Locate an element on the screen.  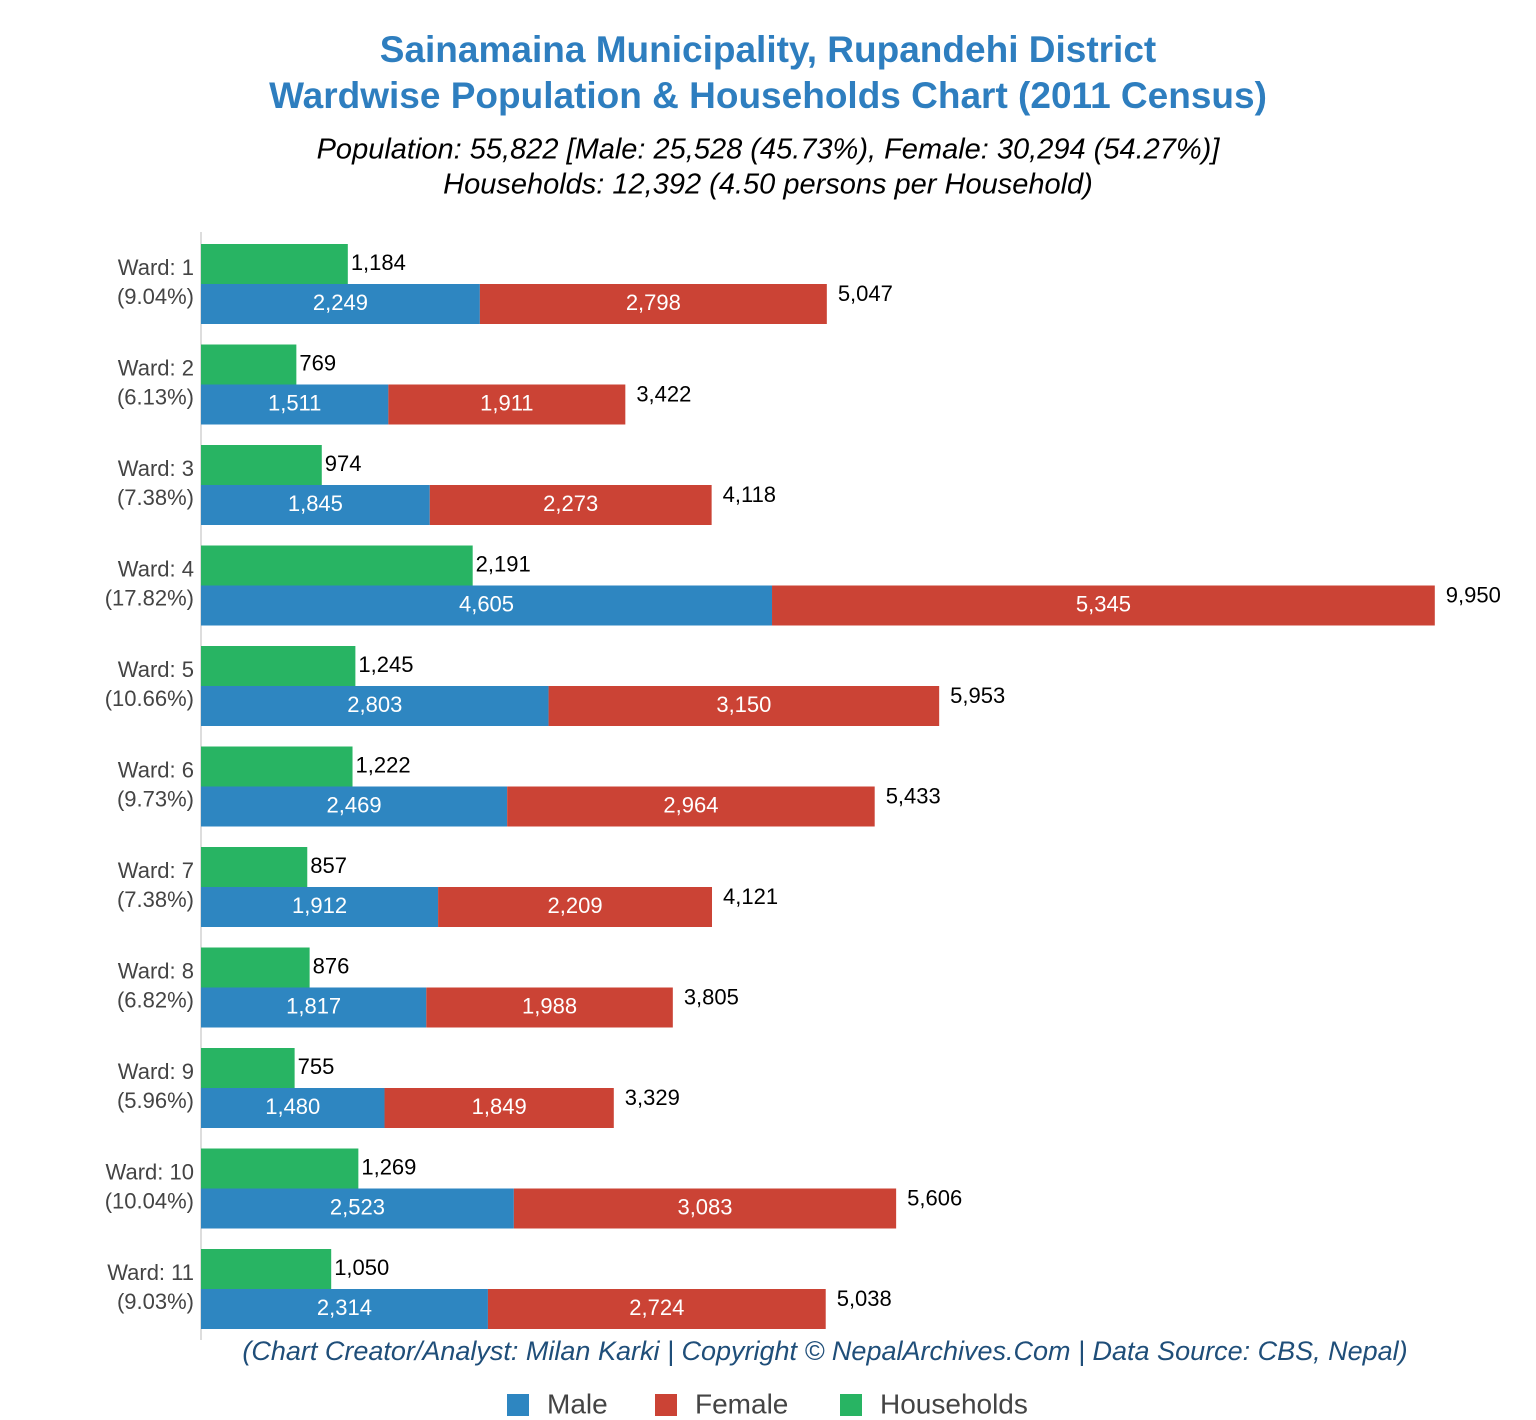
data-label: 2,798 is located at coordinates (653, 302).